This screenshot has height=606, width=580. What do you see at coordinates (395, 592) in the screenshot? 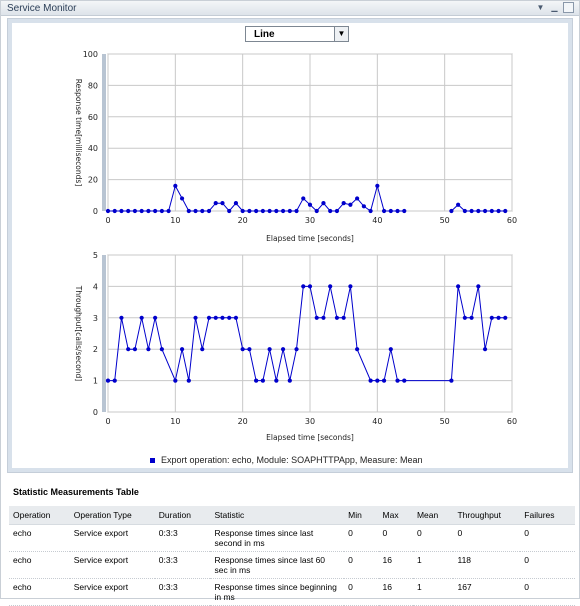
I see `table-cell: 16` at bounding box center [395, 592].